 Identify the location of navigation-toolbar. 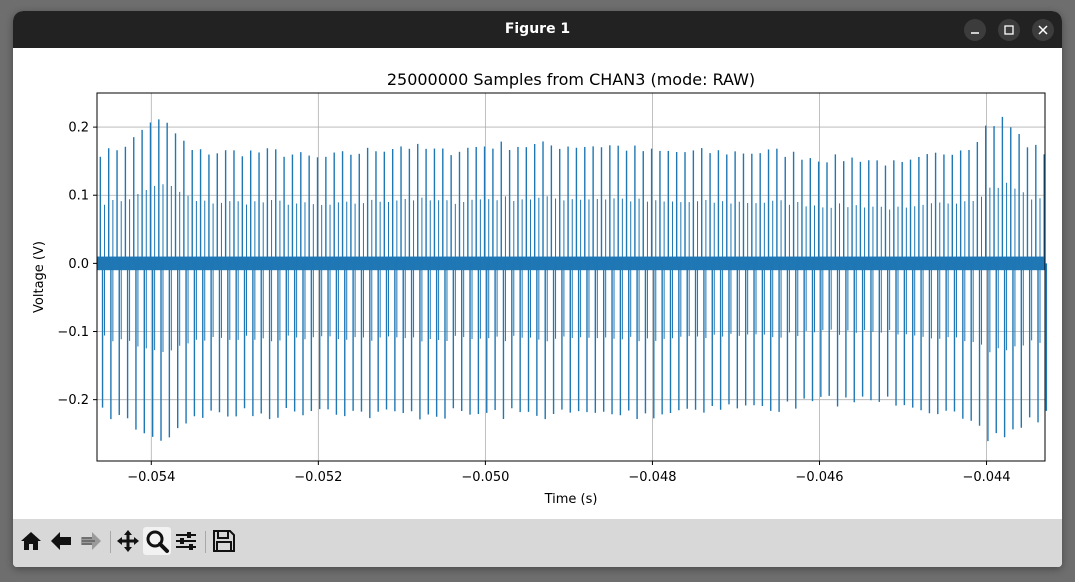
(537, 543).